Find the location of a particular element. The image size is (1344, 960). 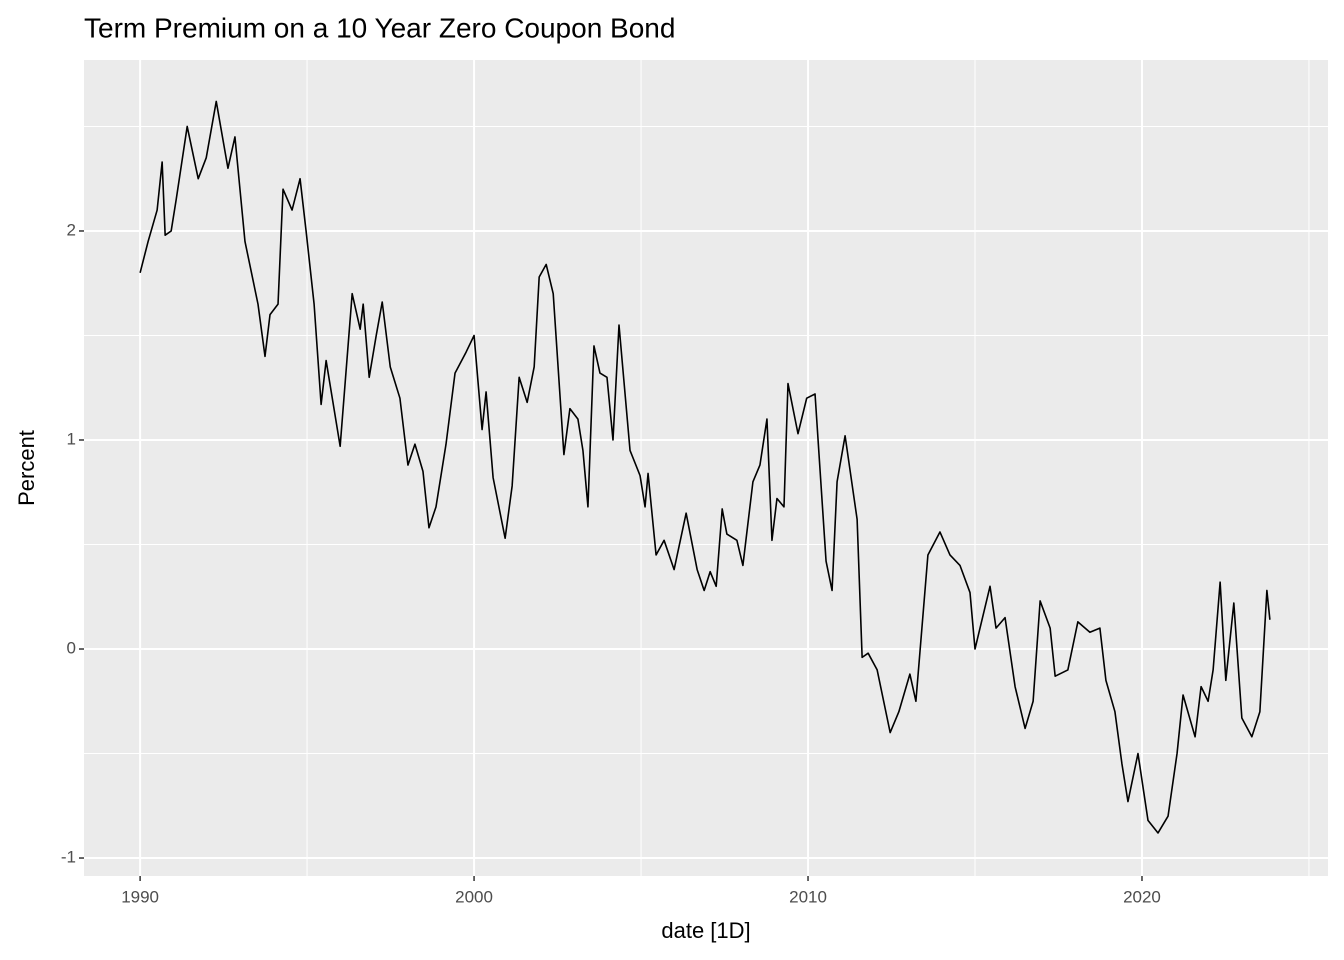

y-tick-label: 0 is located at coordinates (71, 647).